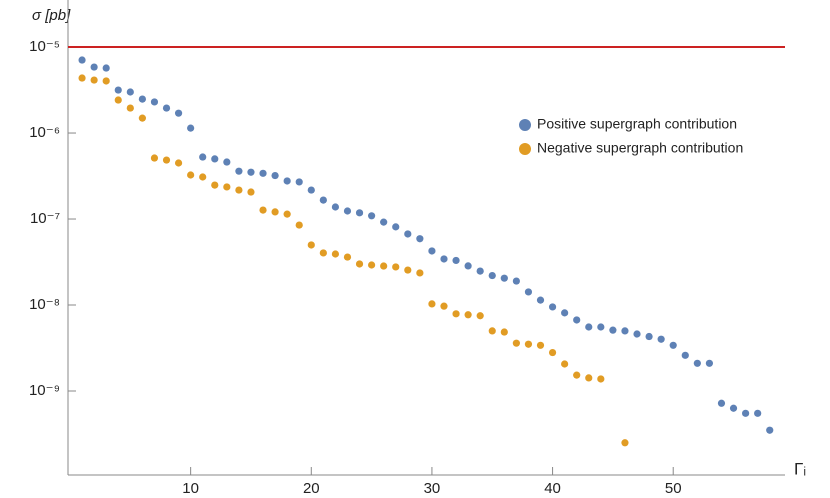 This screenshot has width=830, height=498. I want to click on x-tick-label: 30, so click(432, 488).